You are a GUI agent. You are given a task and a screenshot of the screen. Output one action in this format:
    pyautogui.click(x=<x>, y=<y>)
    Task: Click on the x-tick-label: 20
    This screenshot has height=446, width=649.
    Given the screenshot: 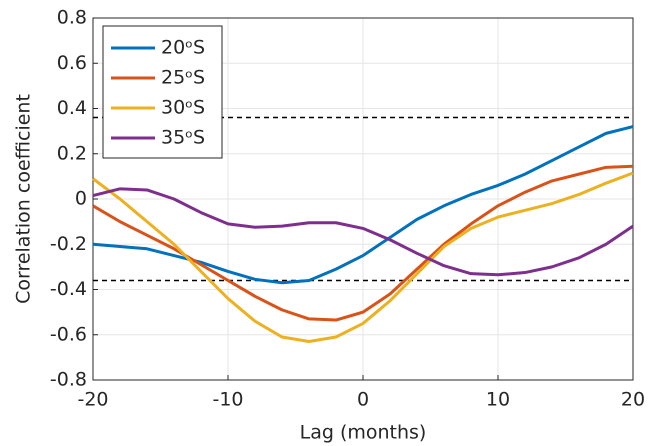 What is the action you would take?
    pyautogui.click(x=633, y=400)
    